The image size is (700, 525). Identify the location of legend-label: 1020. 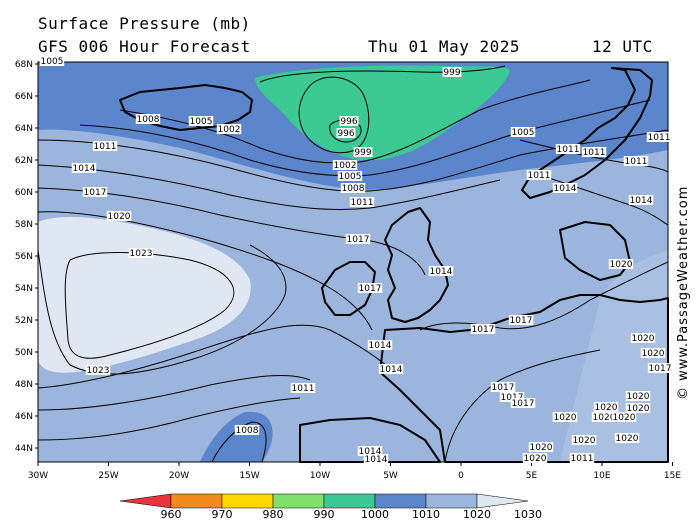
(477, 514).